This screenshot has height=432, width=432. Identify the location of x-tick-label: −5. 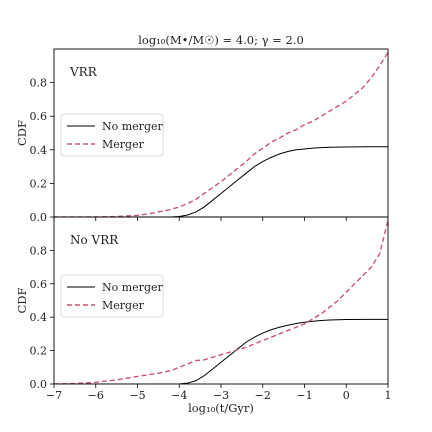
(137, 395).